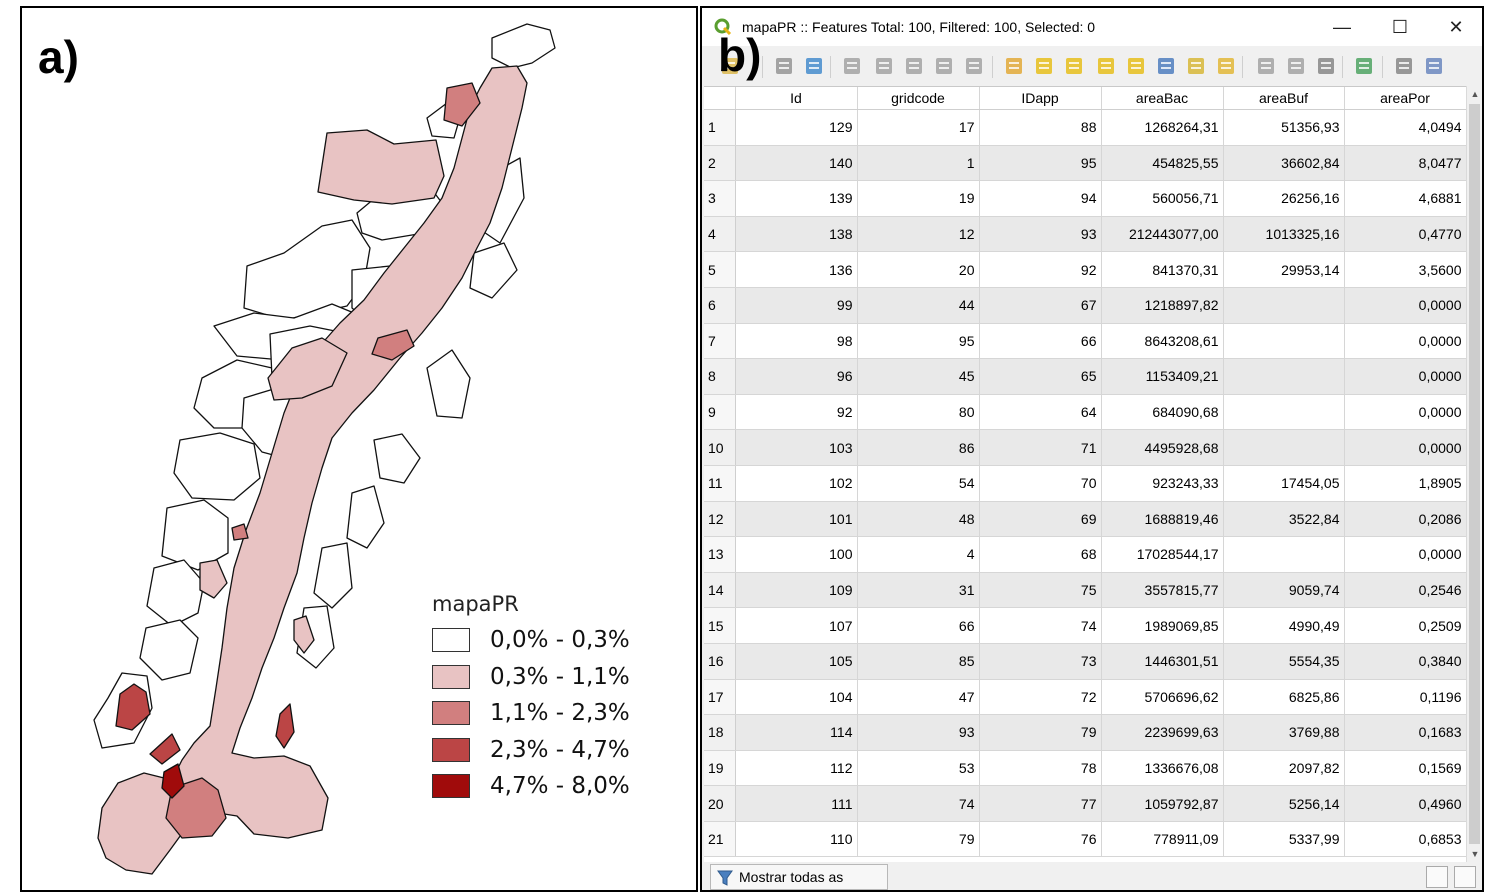  Describe the element at coordinates (1085, 198) in the screenshot. I see `table-row: 3 139 19 94 560056,71 26256,16 4,6881` at that location.